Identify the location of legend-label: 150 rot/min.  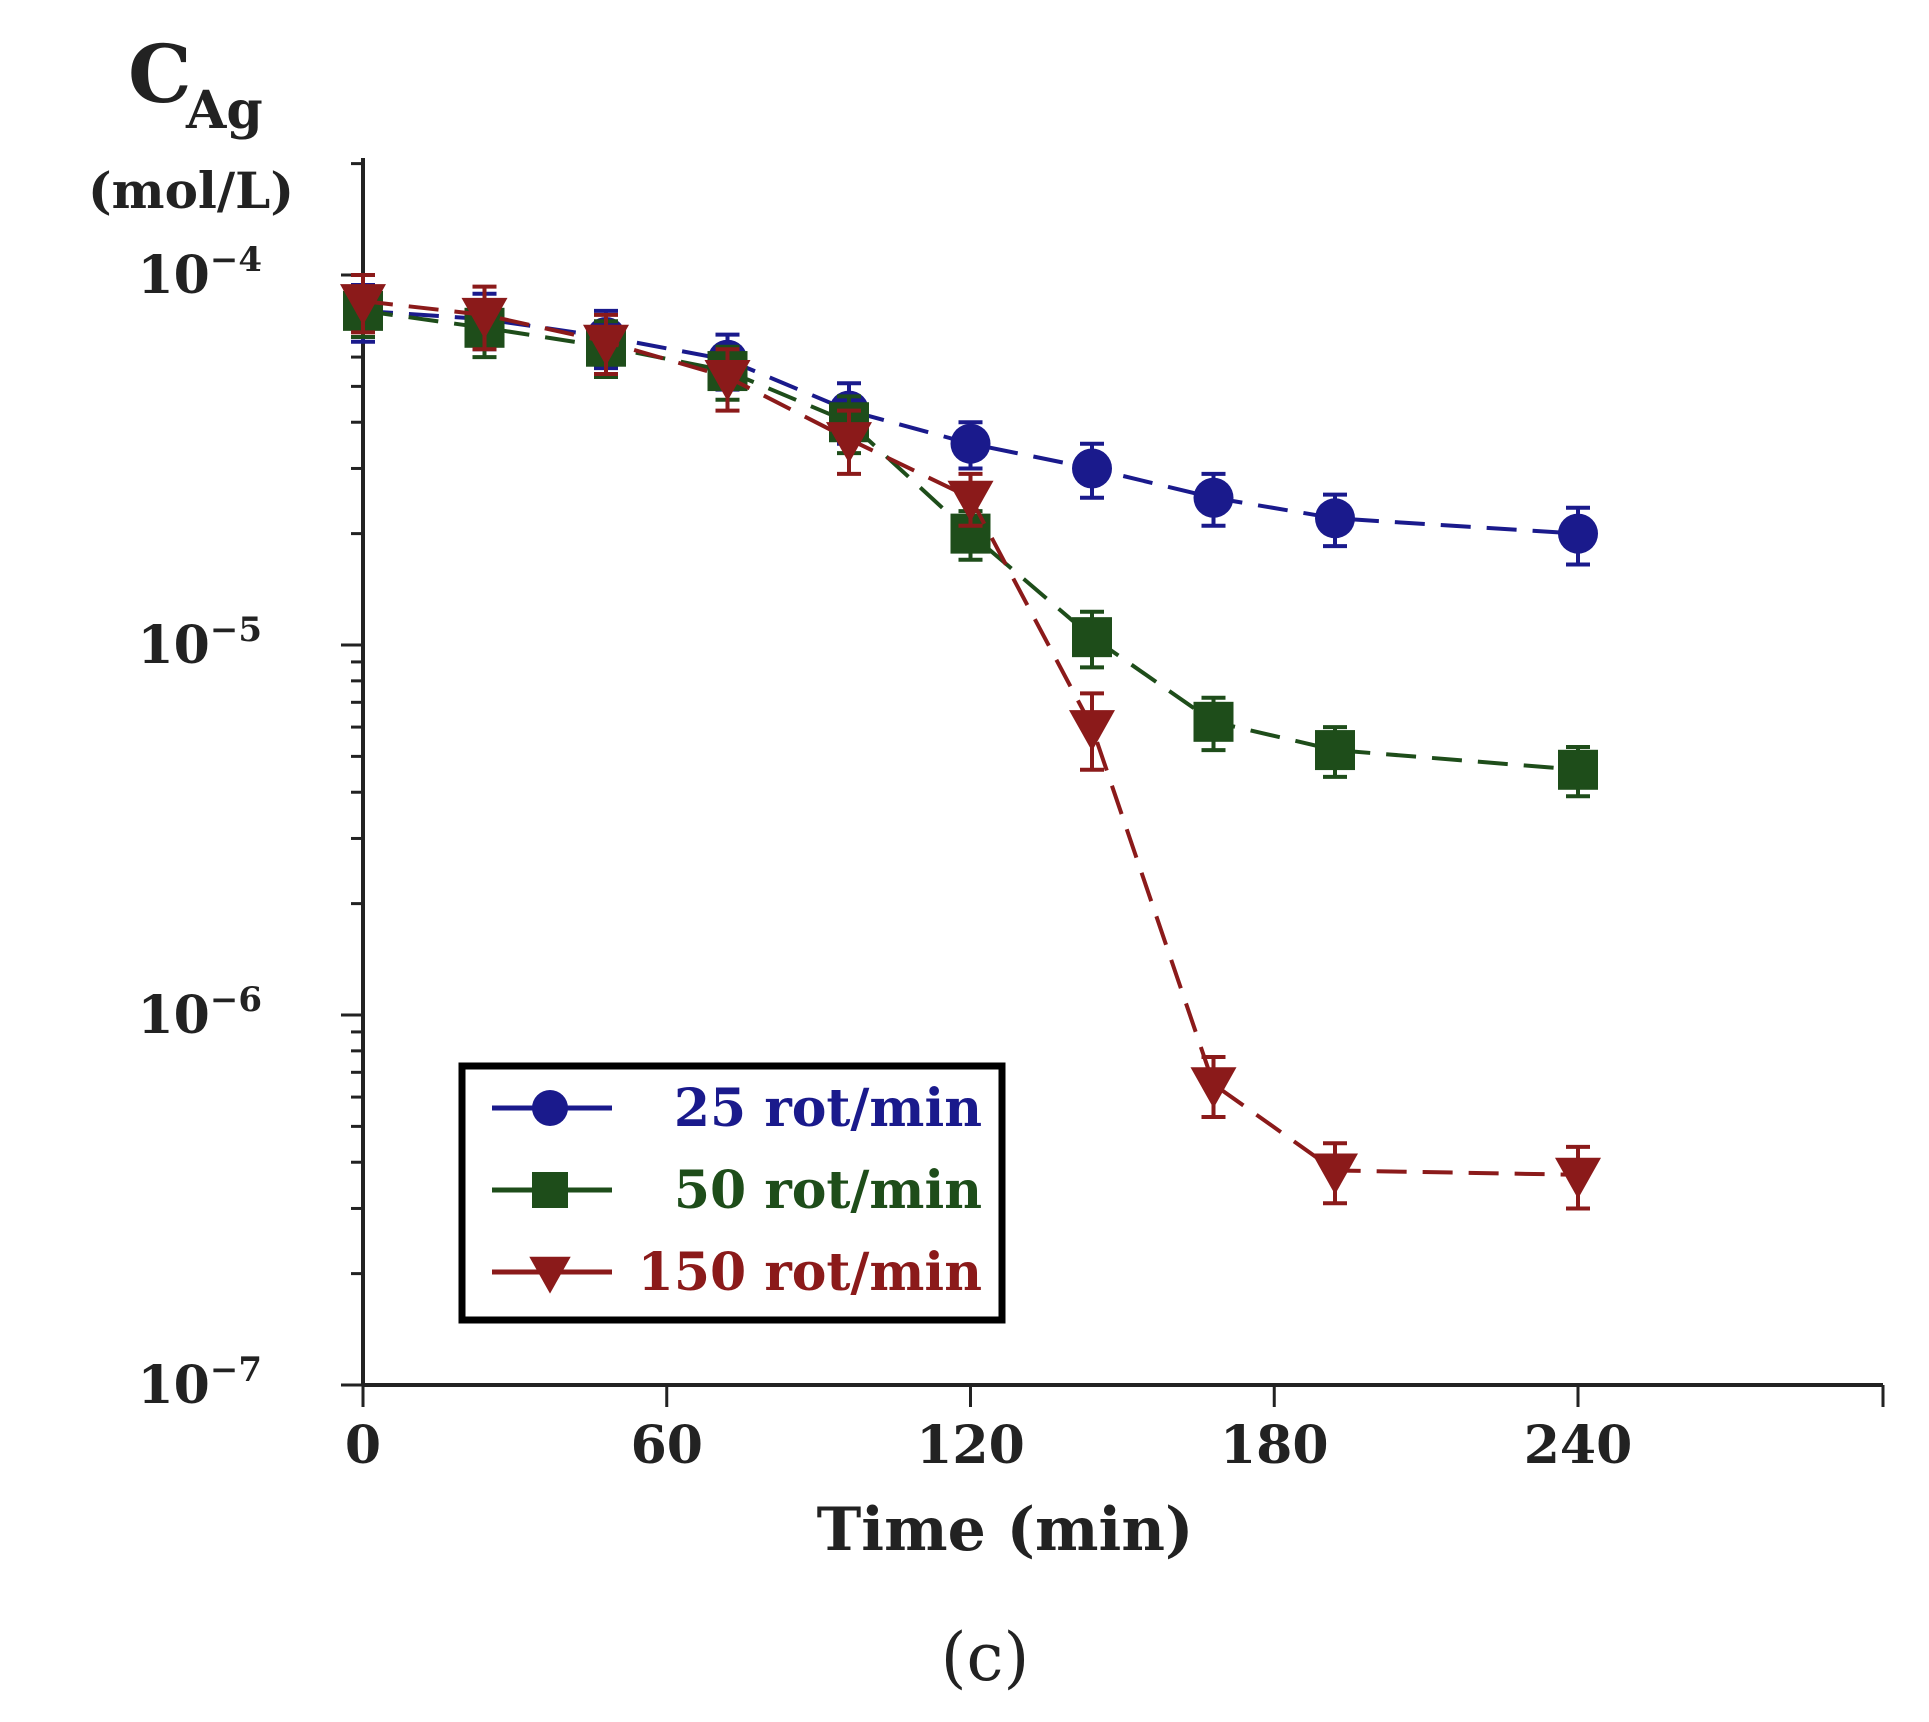
(810, 1272).